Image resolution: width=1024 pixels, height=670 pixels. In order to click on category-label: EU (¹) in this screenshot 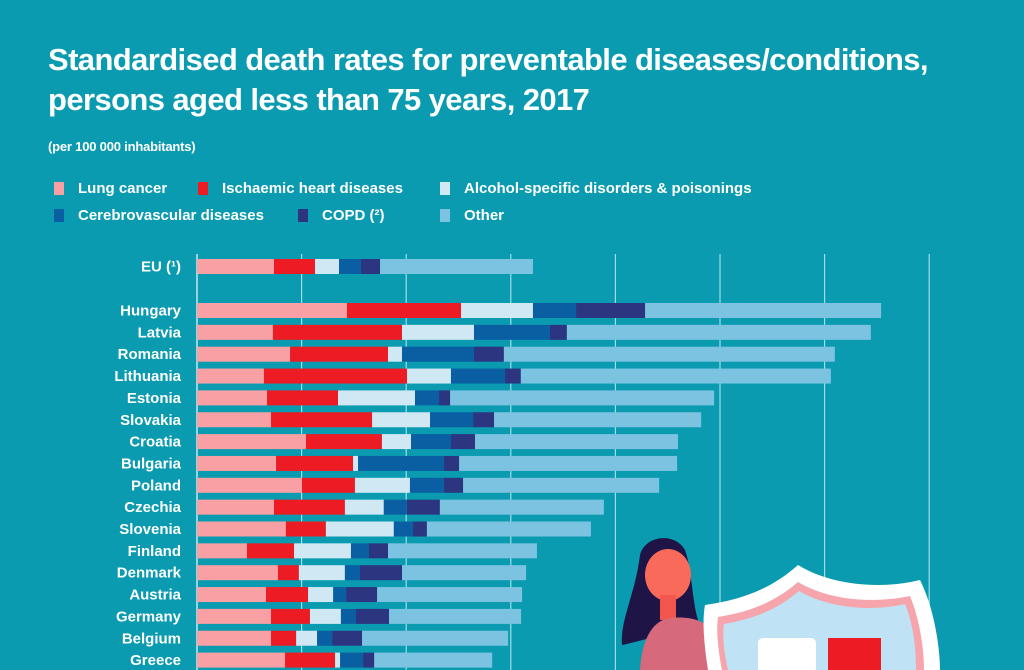, I will do `click(161, 267)`.